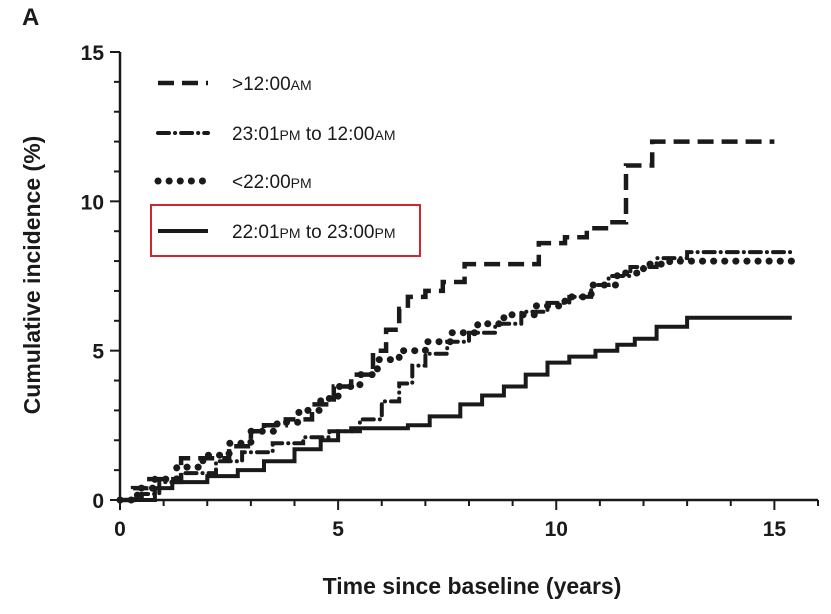  Describe the element at coordinates (120, 529) in the screenshot. I see `x-tick-label: 0` at that location.